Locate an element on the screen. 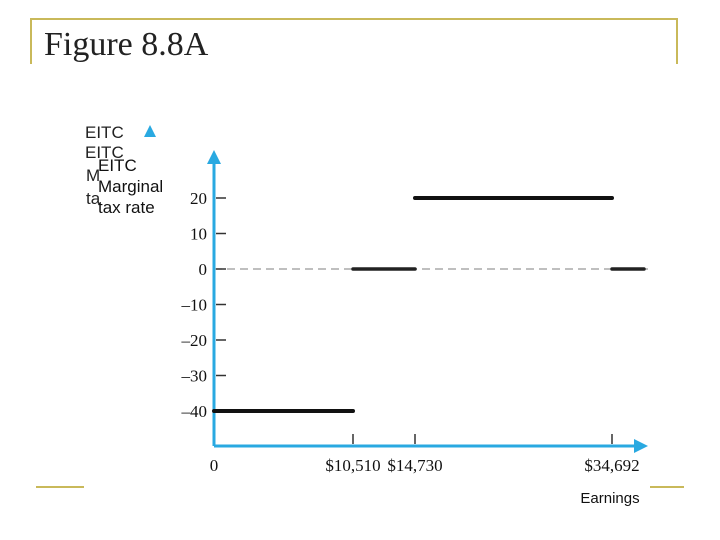 The image size is (720, 540). y-tick-label: –40 is located at coordinates (194, 411).